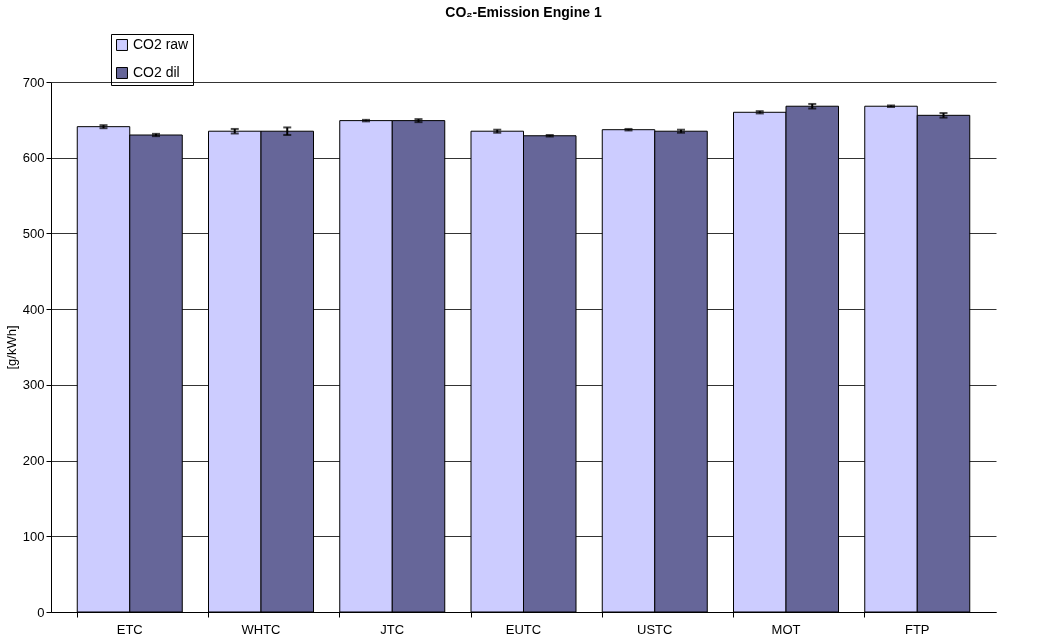  I want to click on x-tick-label: FTP, so click(917, 628).